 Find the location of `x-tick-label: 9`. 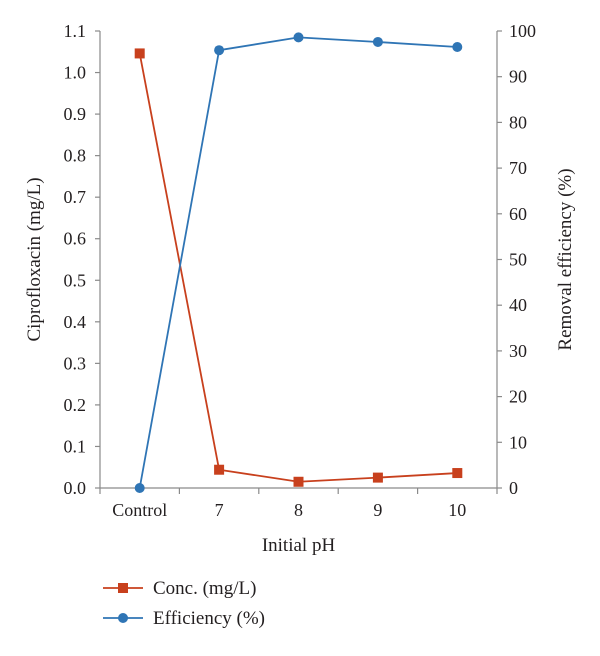

x-tick-label: 9 is located at coordinates (377, 510).